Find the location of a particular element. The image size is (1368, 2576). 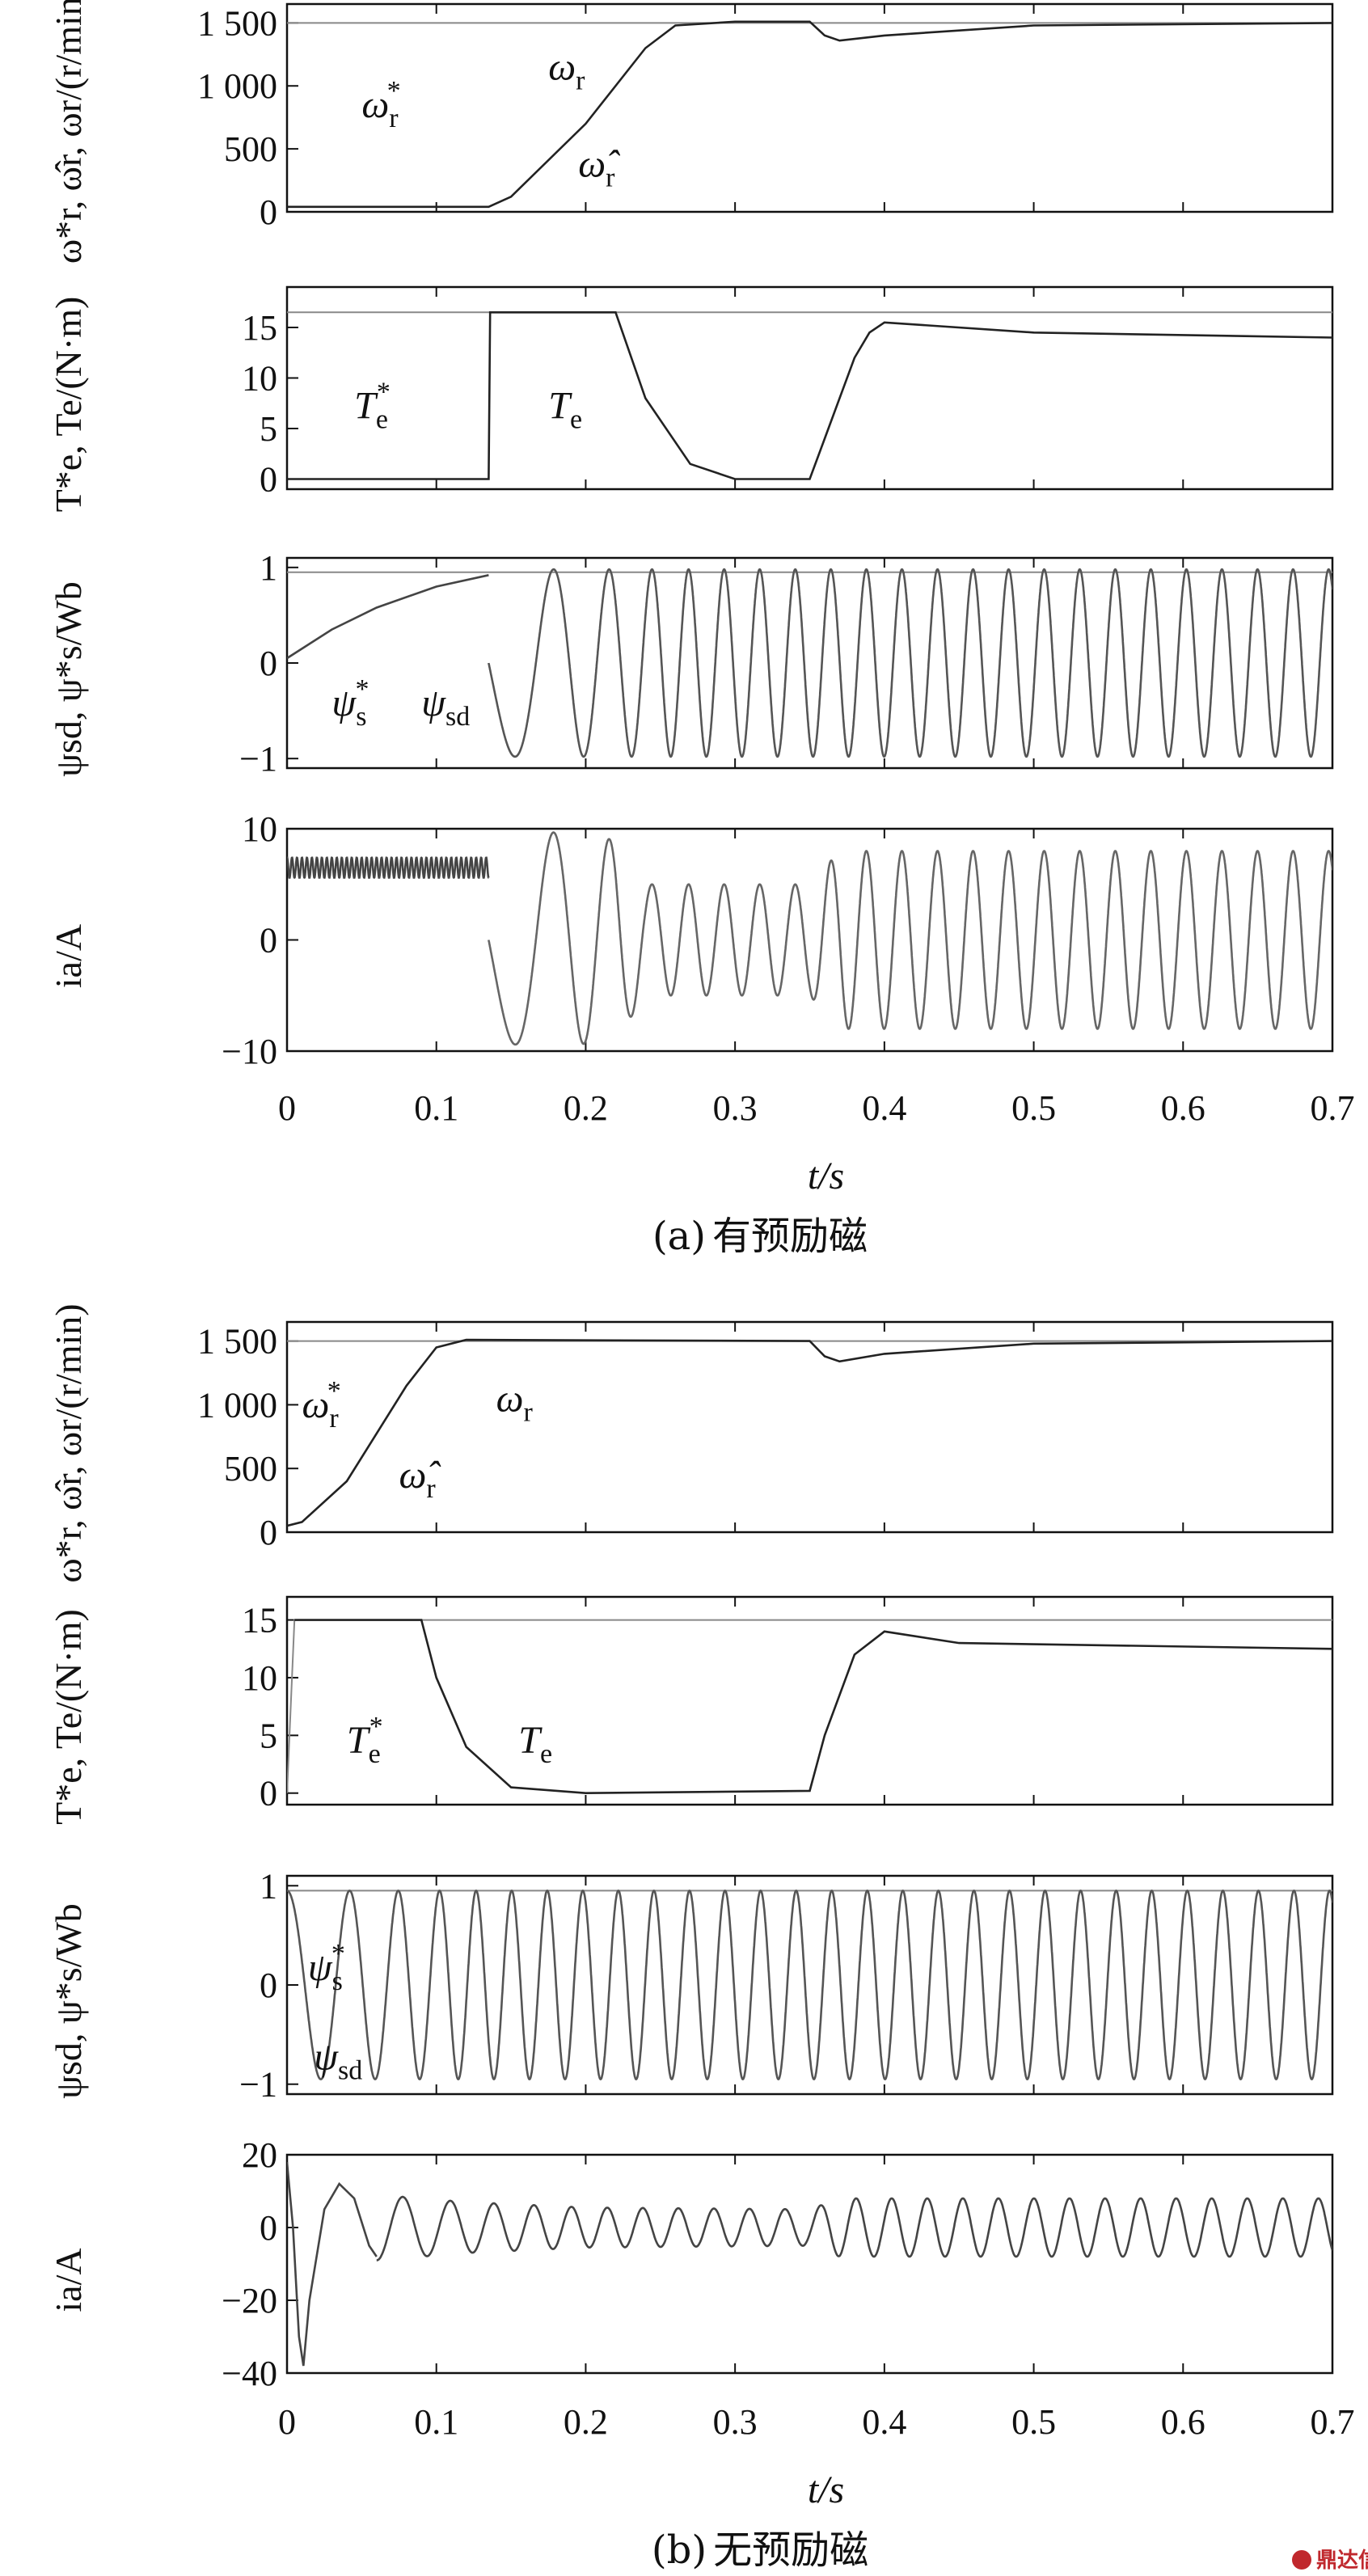

y-tick-label: −20 is located at coordinates (249, 2301).